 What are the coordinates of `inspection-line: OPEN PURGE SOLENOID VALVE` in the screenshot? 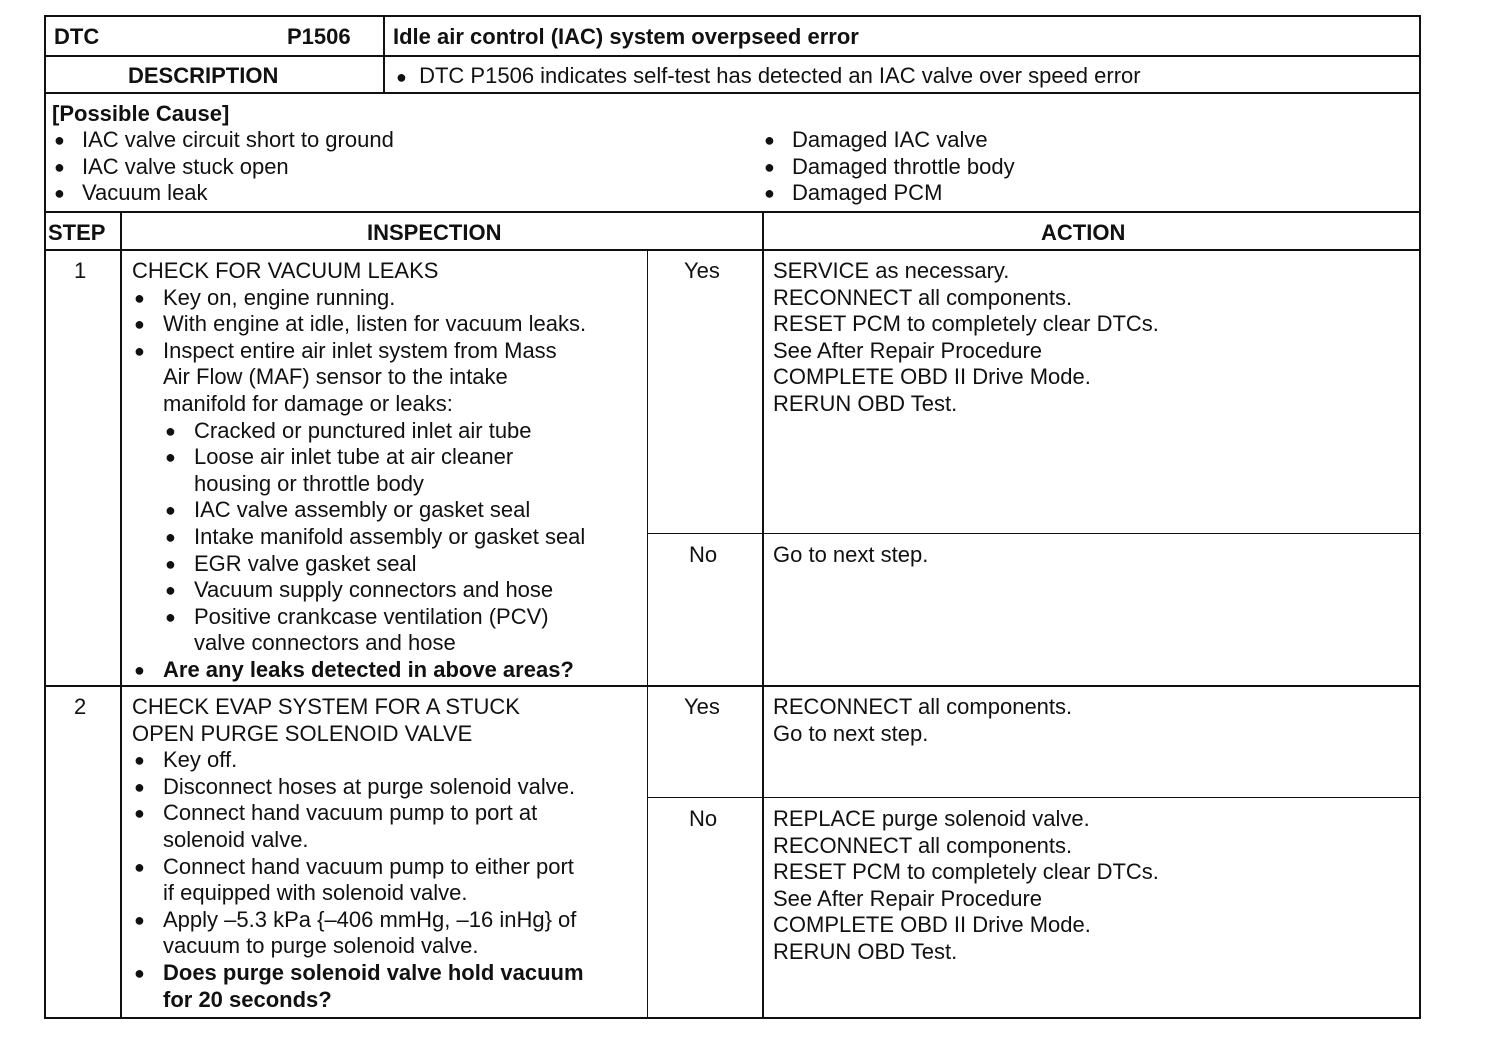 It's located at (358, 734).